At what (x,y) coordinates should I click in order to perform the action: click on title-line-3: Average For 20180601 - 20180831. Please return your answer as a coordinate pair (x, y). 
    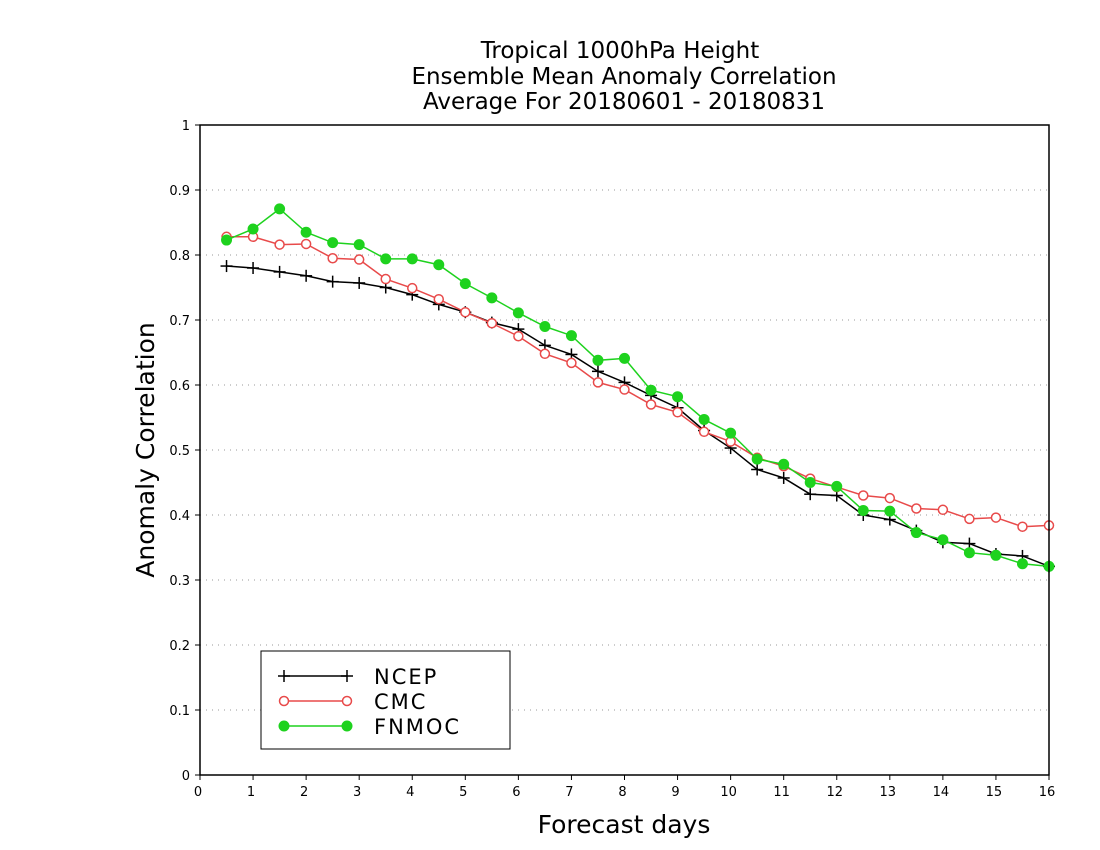
    Looking at the image, I should click on (624, 102).